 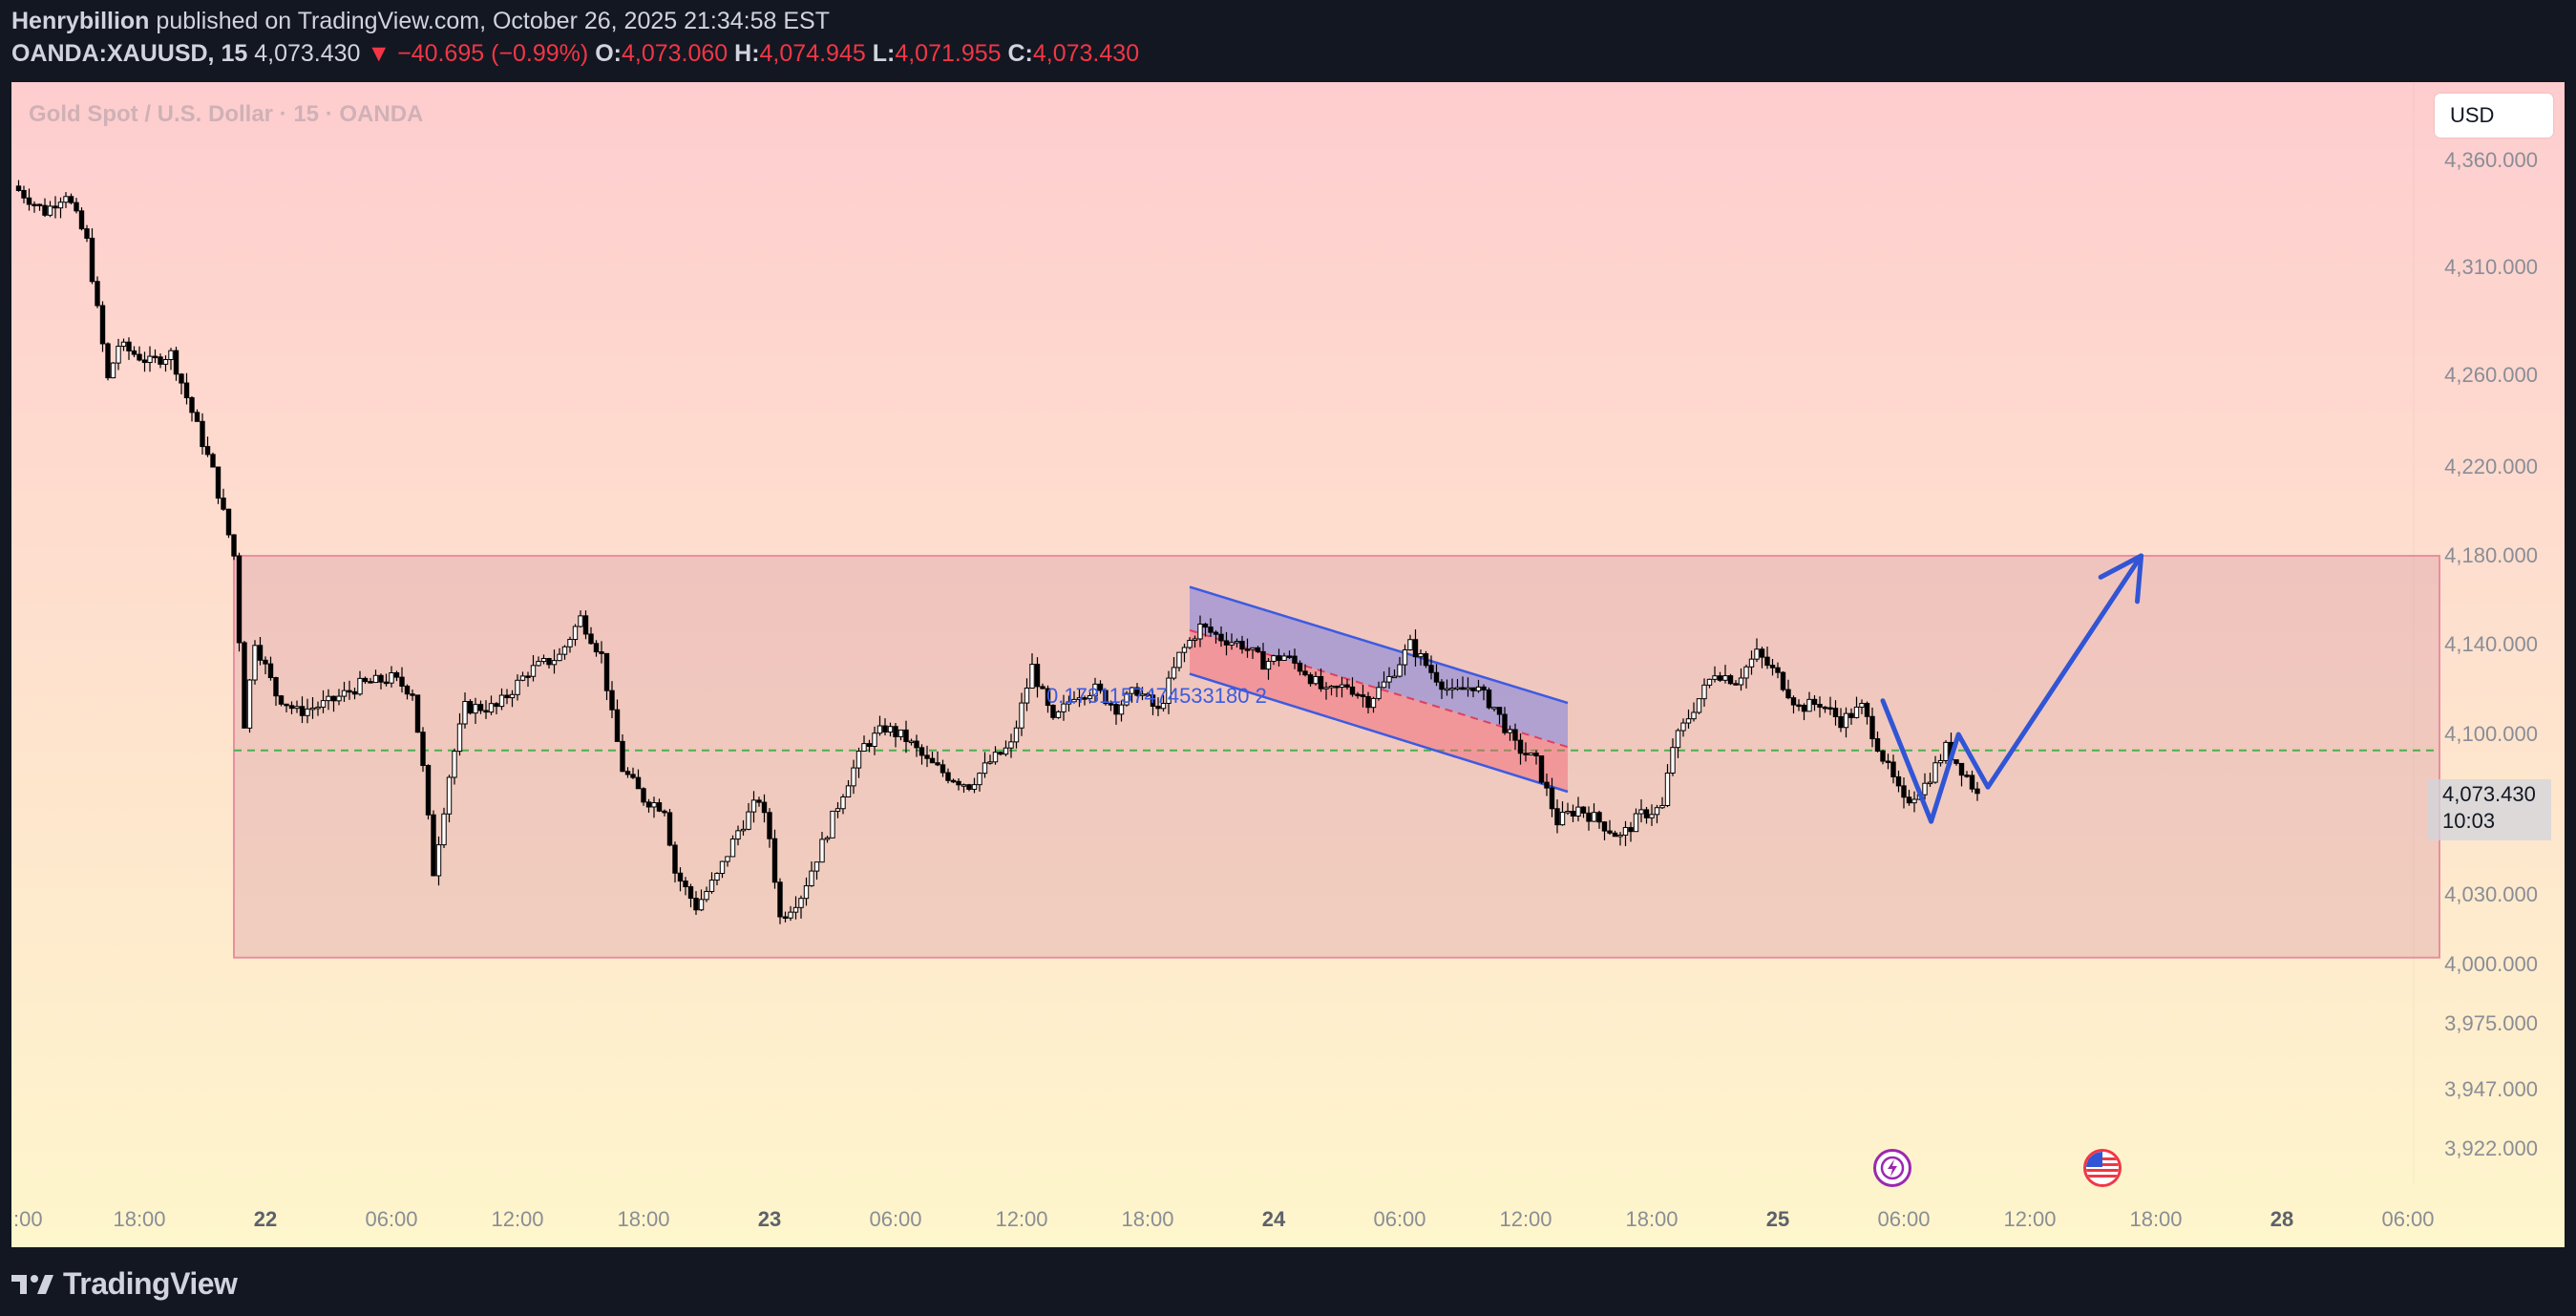 What do you see at coordinates (2491, 375) in the screenshot?
I see `y-tick-label: 4,260.000` at bounding box center [2491, 375].